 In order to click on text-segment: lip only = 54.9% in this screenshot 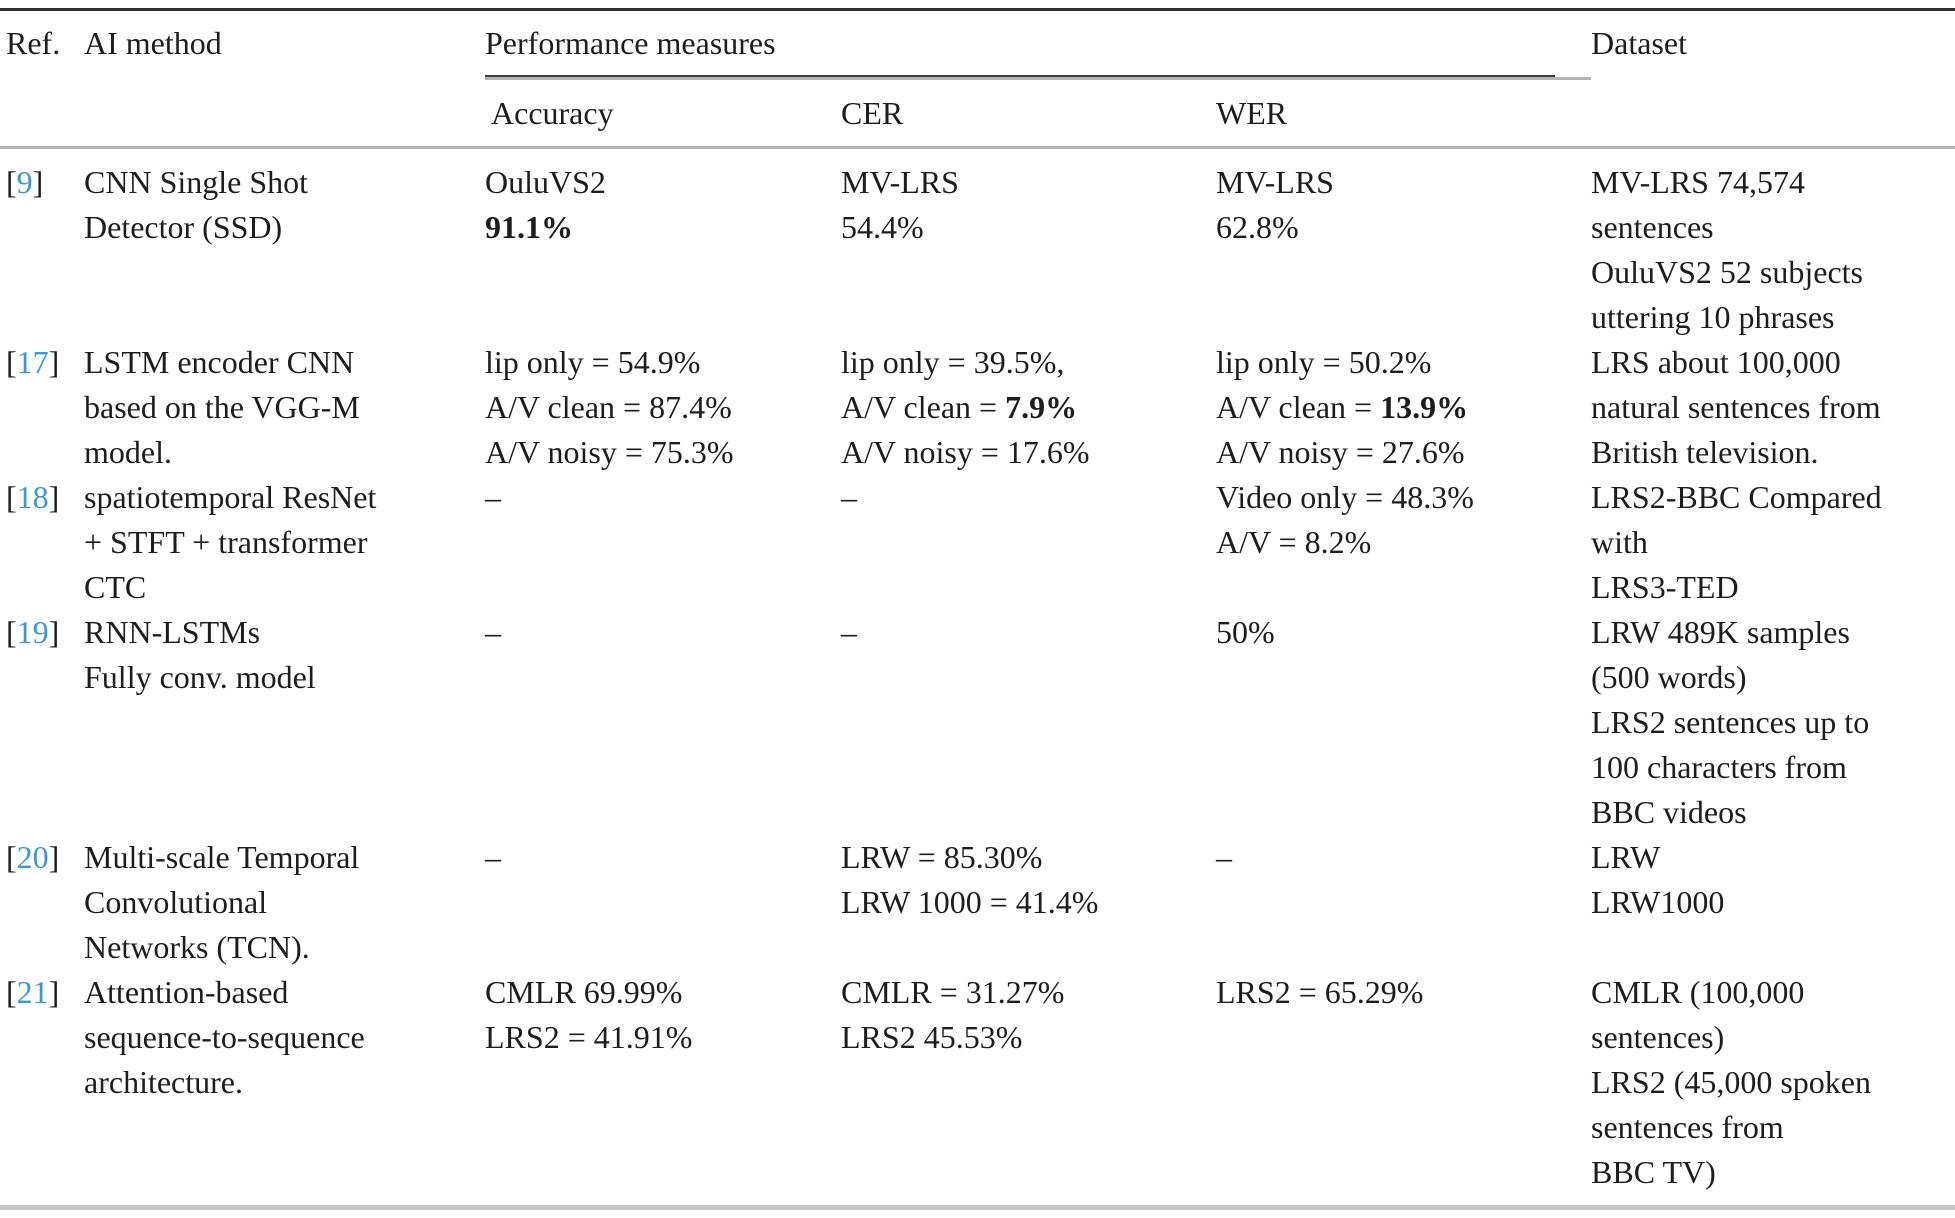, I will do `click(593, 362)`.